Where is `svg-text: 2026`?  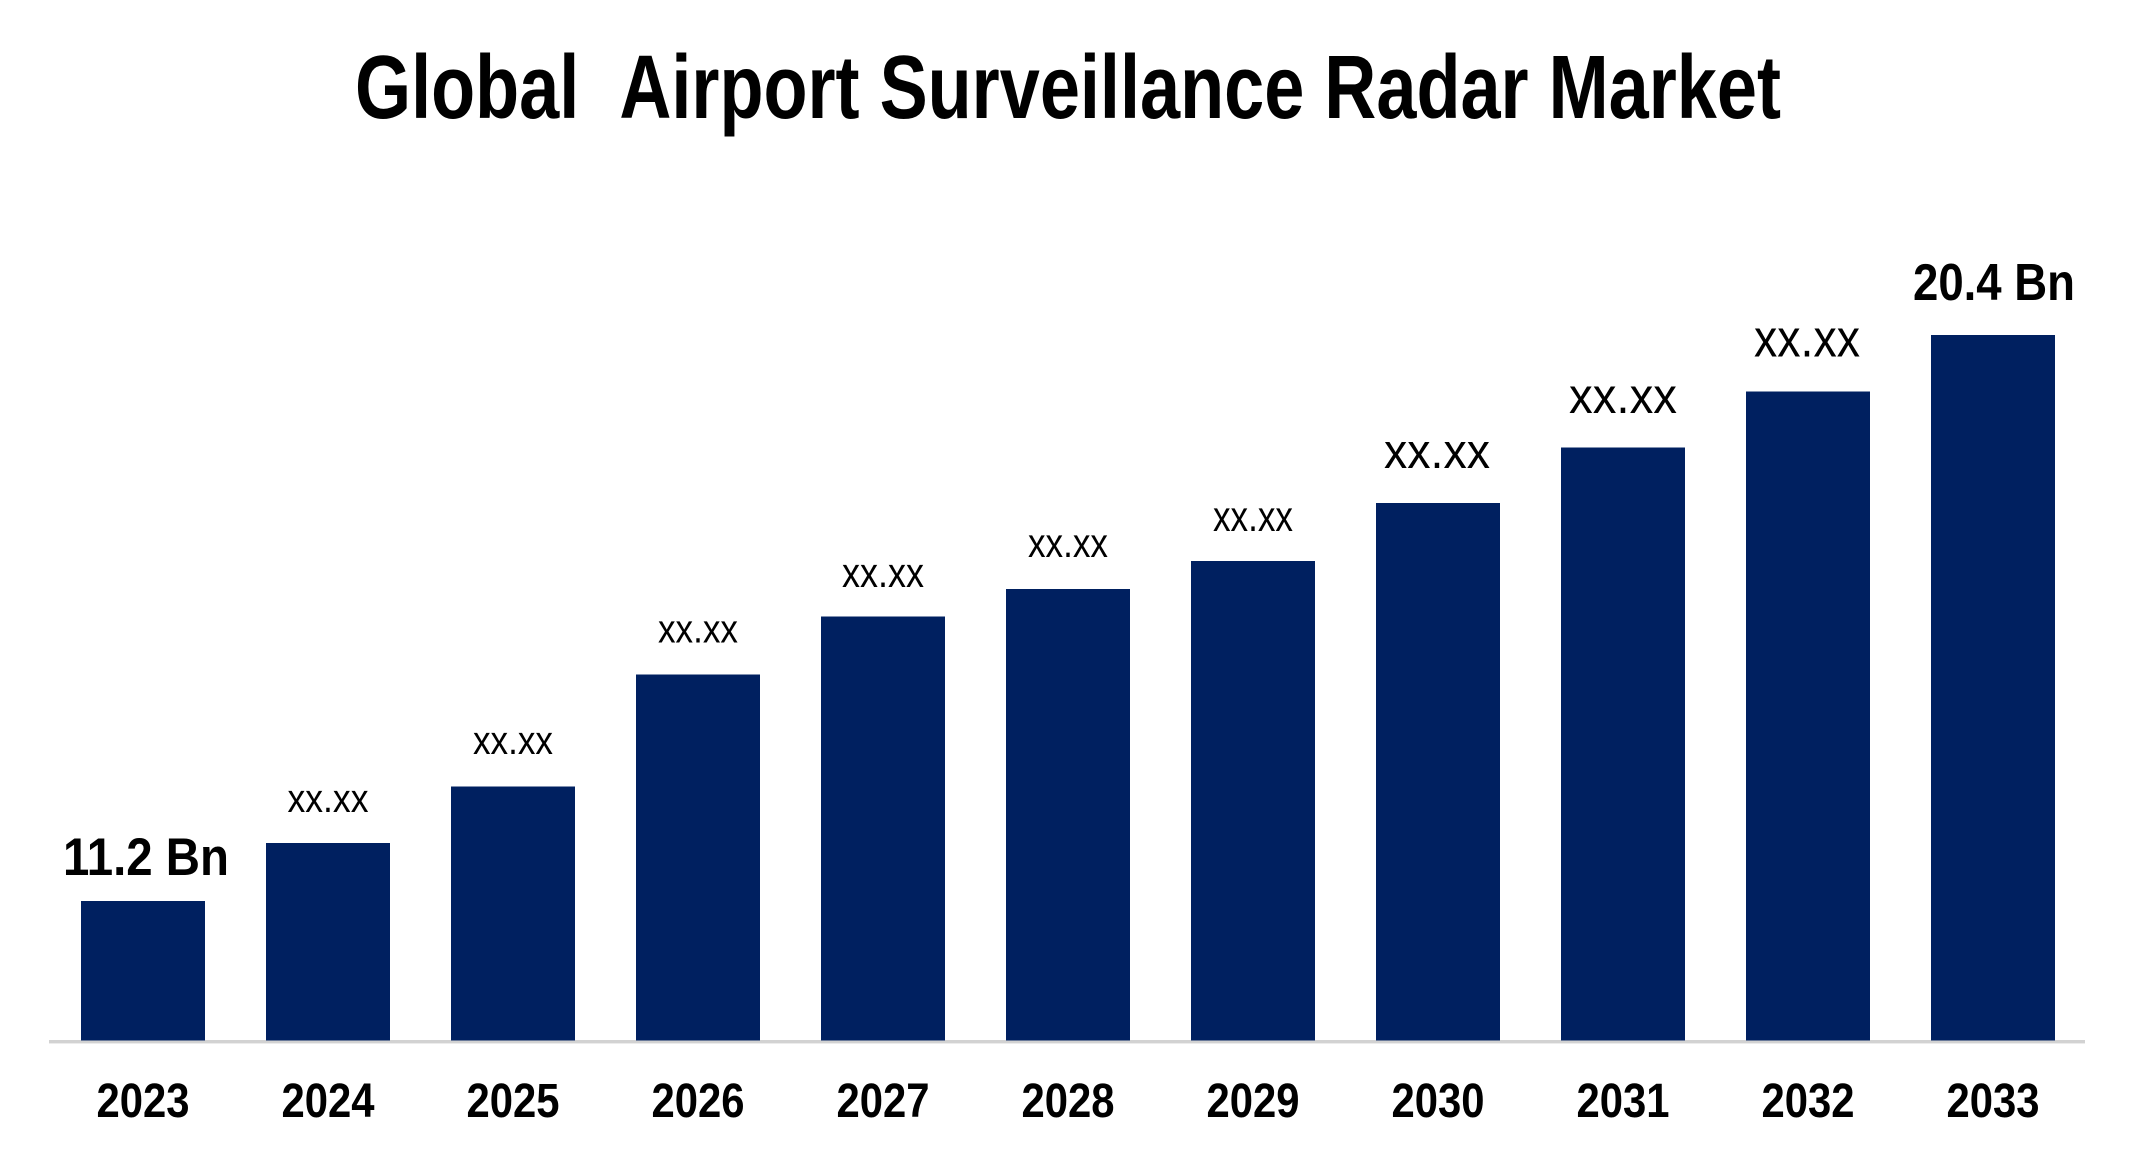 svg-text: 2026 is located at coordinates (698, 1101).